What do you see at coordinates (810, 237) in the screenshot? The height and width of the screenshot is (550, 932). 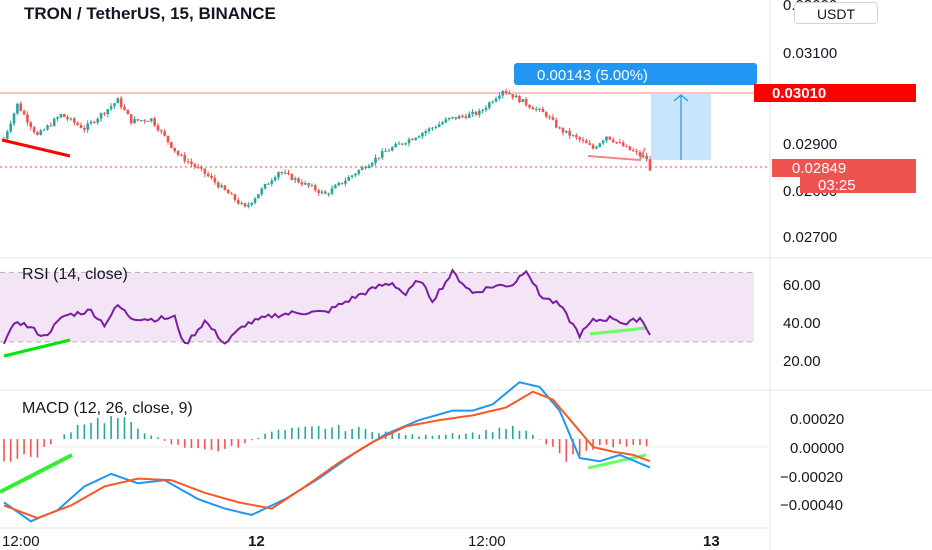 I see `price-tick-3: 0.02700` at bounding box center [810, 237].